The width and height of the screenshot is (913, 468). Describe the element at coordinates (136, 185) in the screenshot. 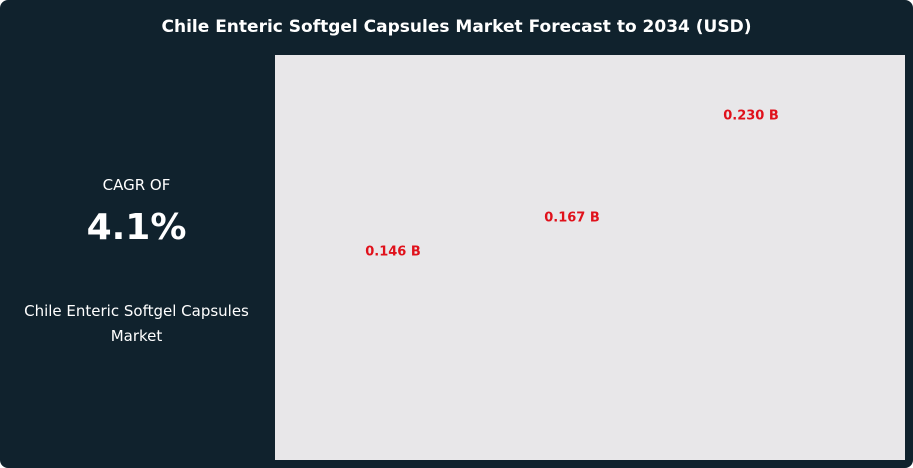

I see `cagr-label: CAGR OF` at that location.